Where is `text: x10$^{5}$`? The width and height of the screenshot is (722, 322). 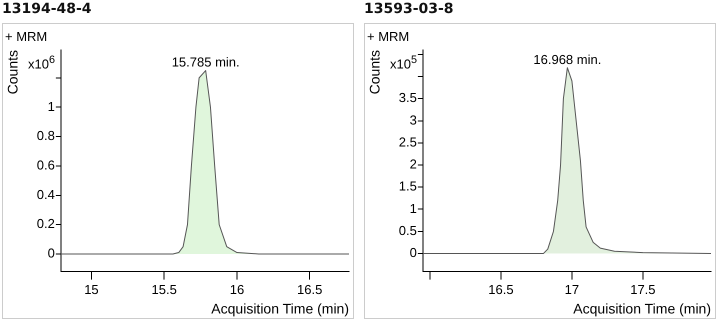 text: x10$^{5}$ is located at coordinates (403, 63).